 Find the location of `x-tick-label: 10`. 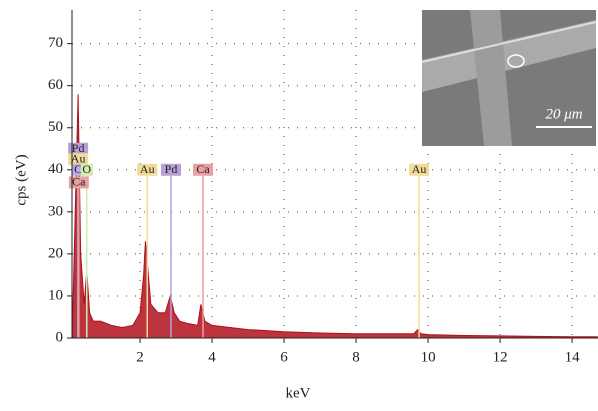

x-tick-label: 10 is located at coordinates (428, 357).